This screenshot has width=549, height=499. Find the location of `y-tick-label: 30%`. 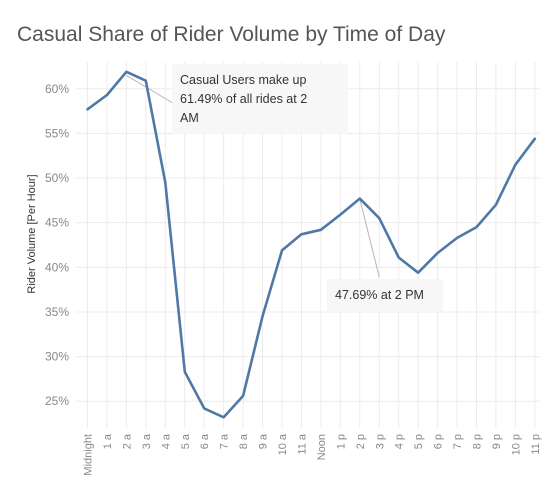

y-tick-label: 30% is located at coordinates (57, 357).